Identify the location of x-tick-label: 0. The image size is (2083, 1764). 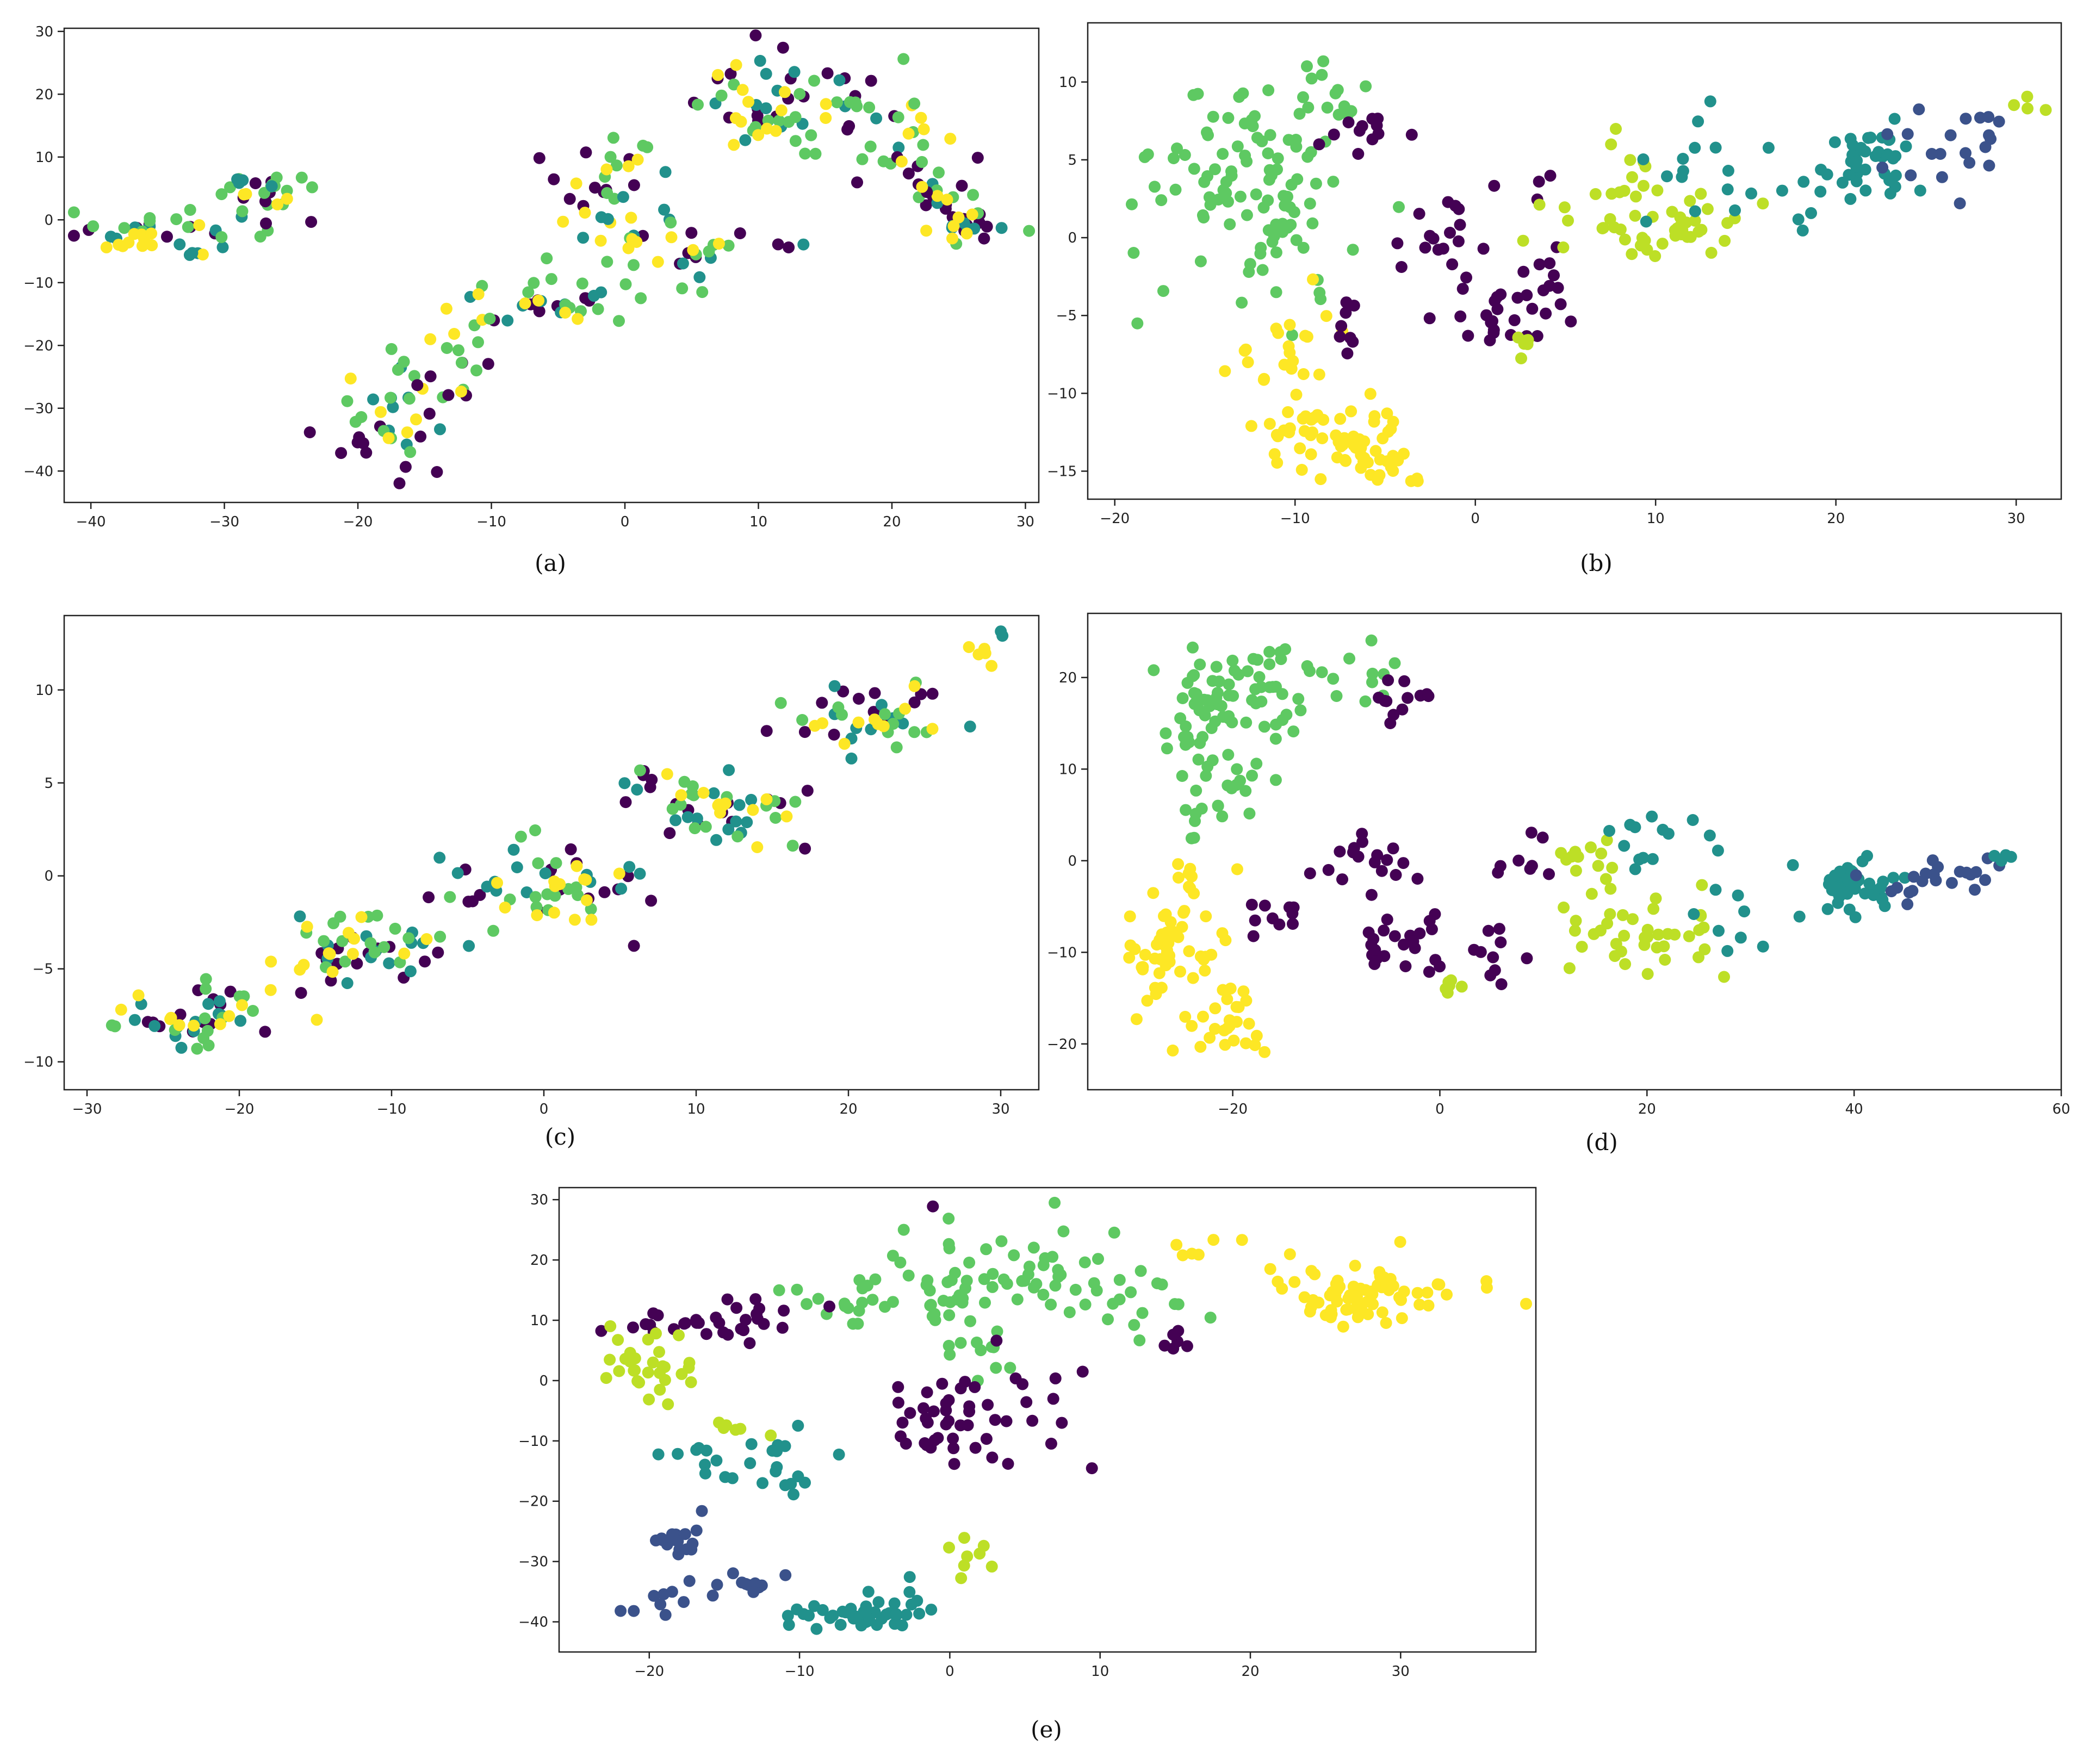
(544, 1109).